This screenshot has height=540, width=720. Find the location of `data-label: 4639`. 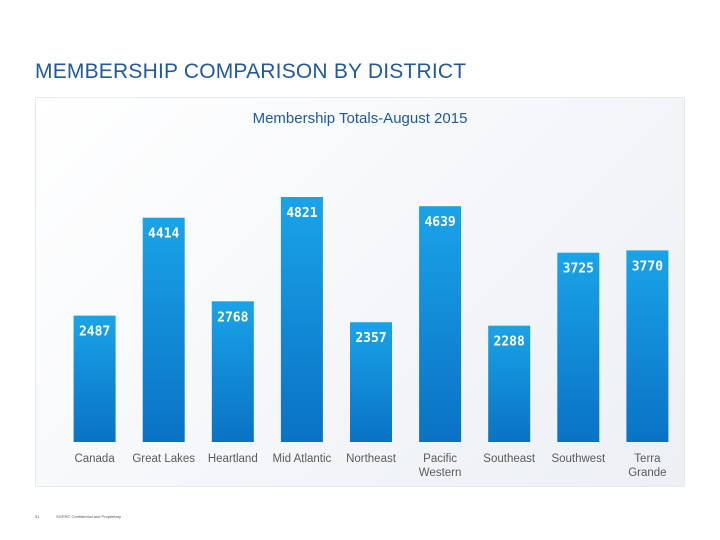

data-label: 4639 is located at coordinates (439, 222).